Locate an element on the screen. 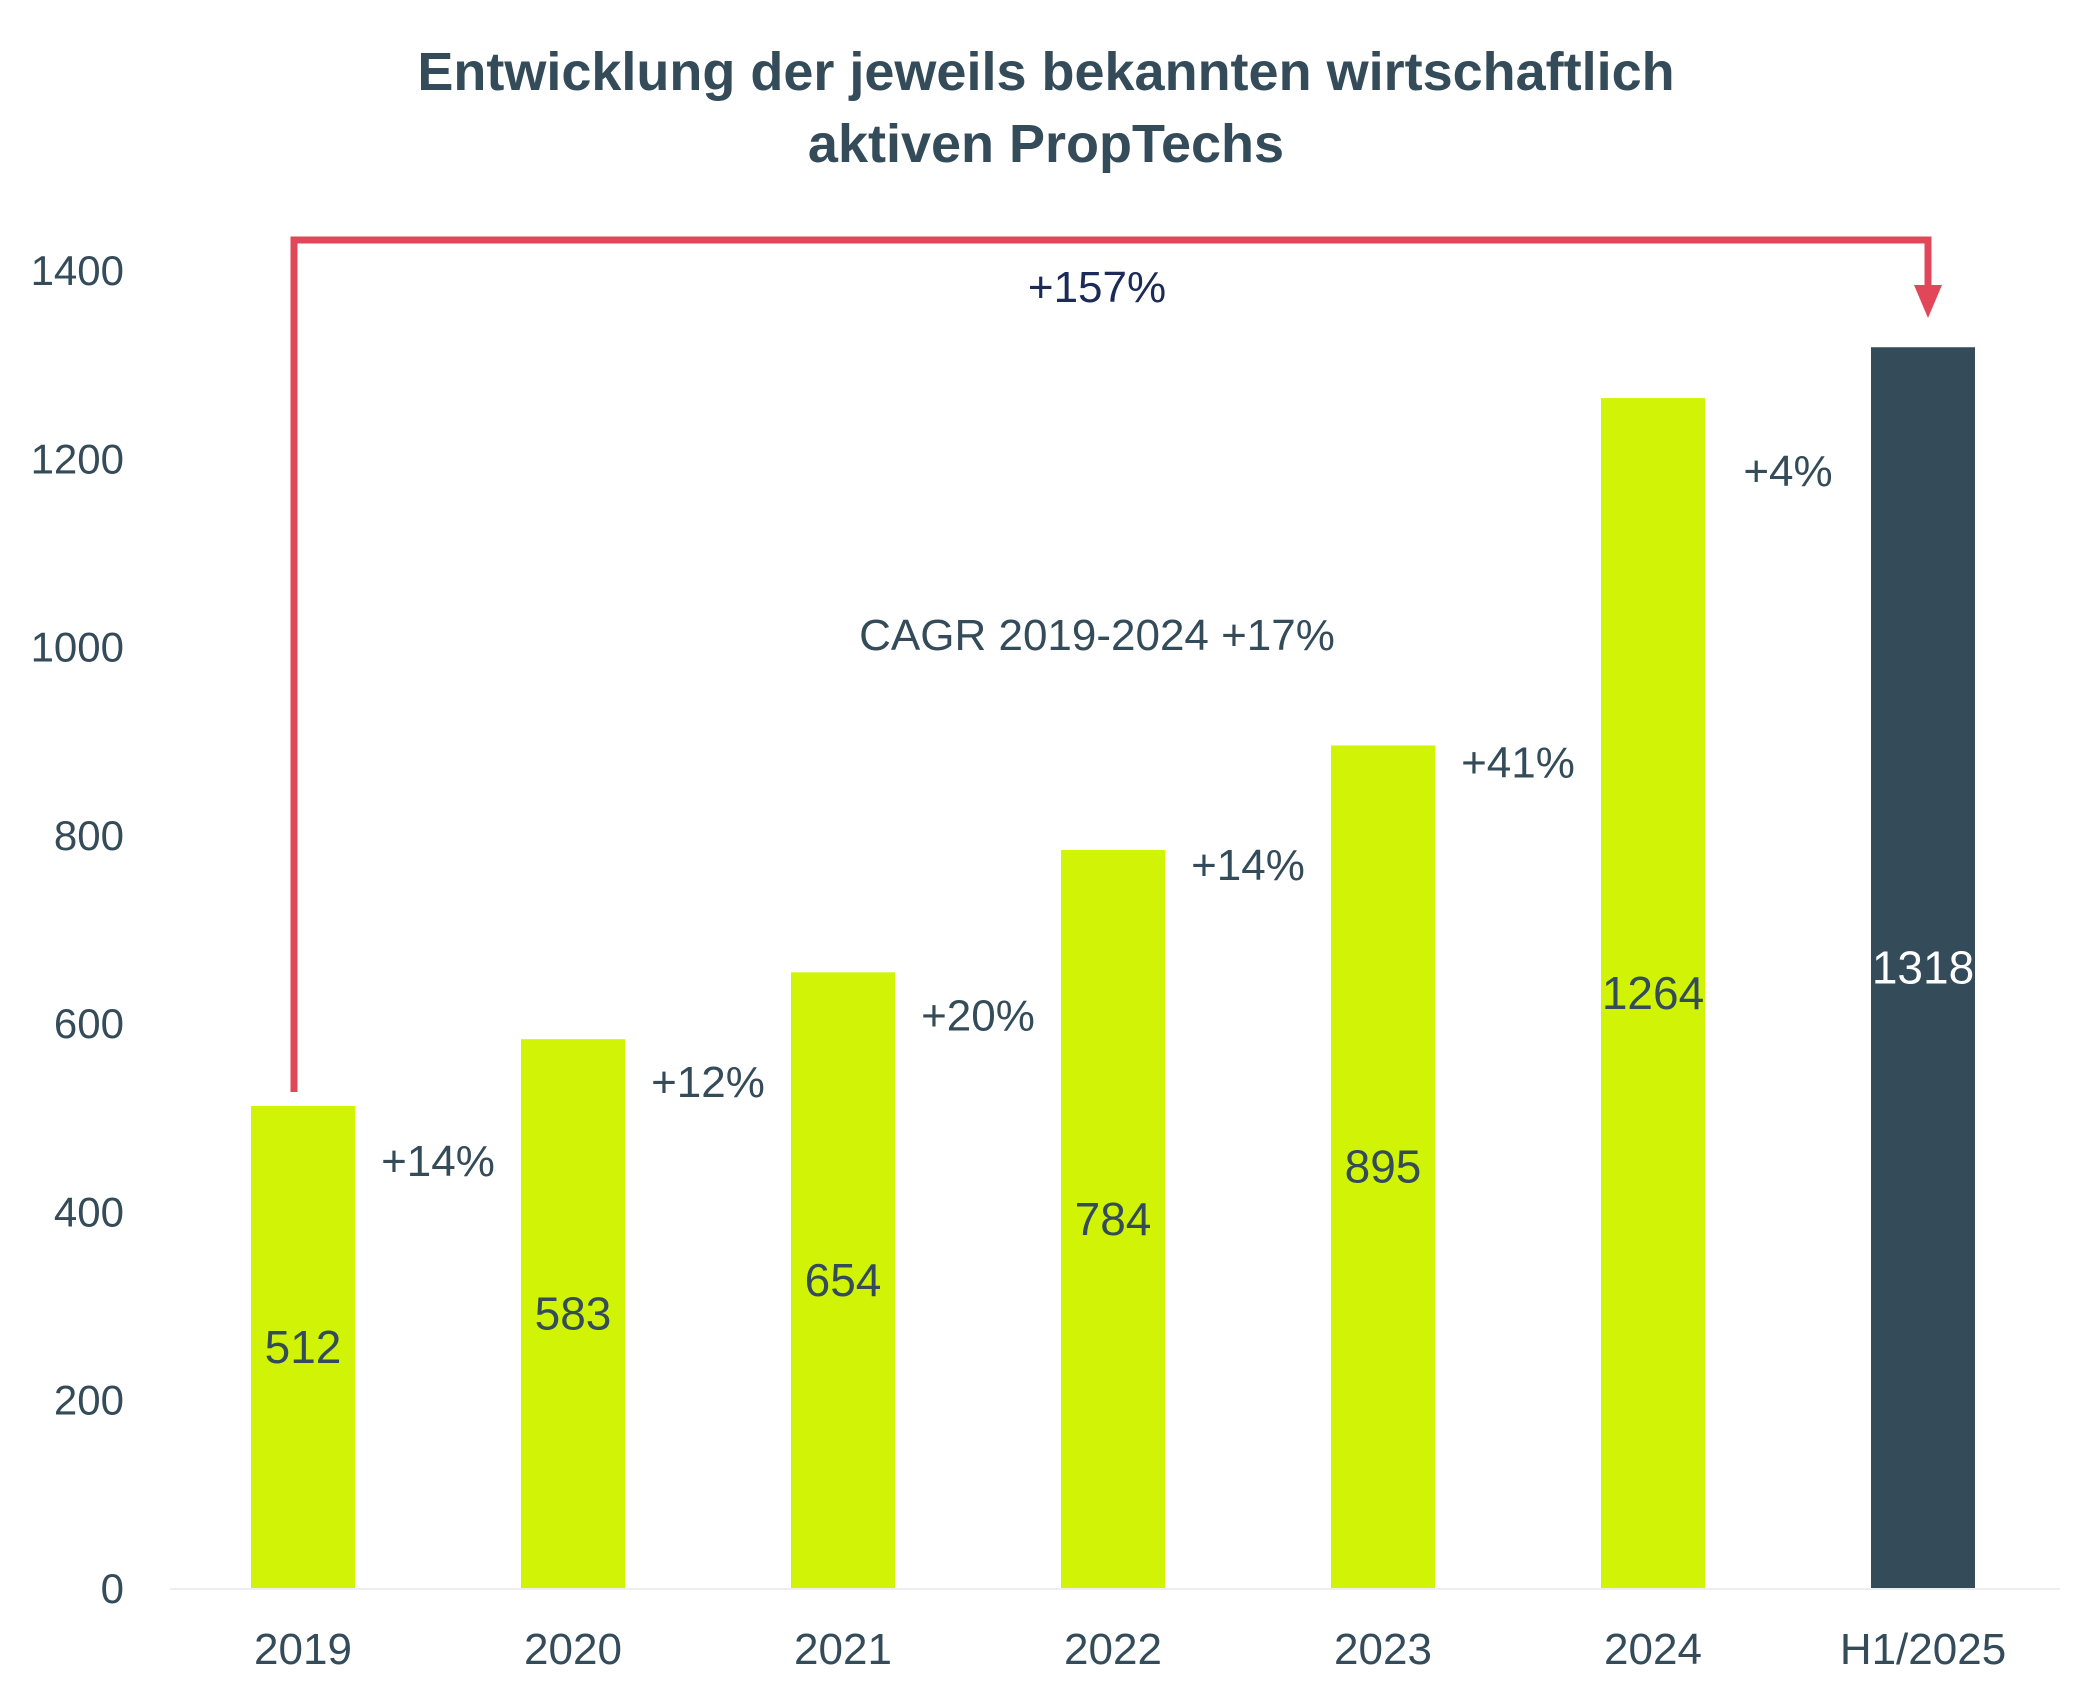 The height and width of the screenshot is (1684, 2092). arrow-head-icon is located at coordinates (1928, 301).